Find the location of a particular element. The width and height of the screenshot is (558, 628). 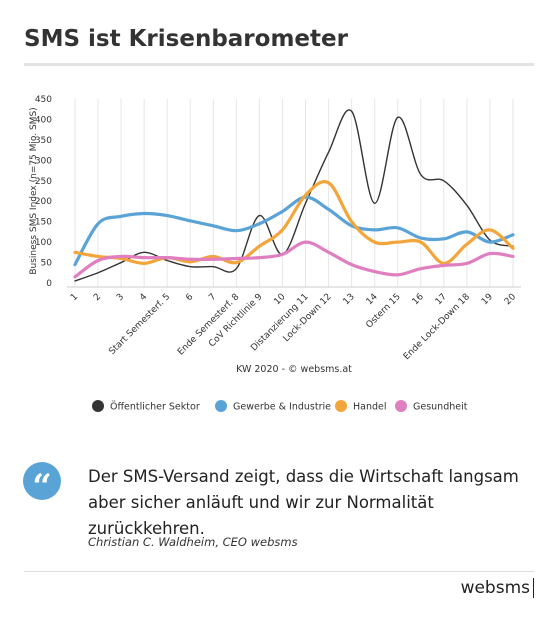

x-tick-label: 3 is located at coordinates (120, 297).